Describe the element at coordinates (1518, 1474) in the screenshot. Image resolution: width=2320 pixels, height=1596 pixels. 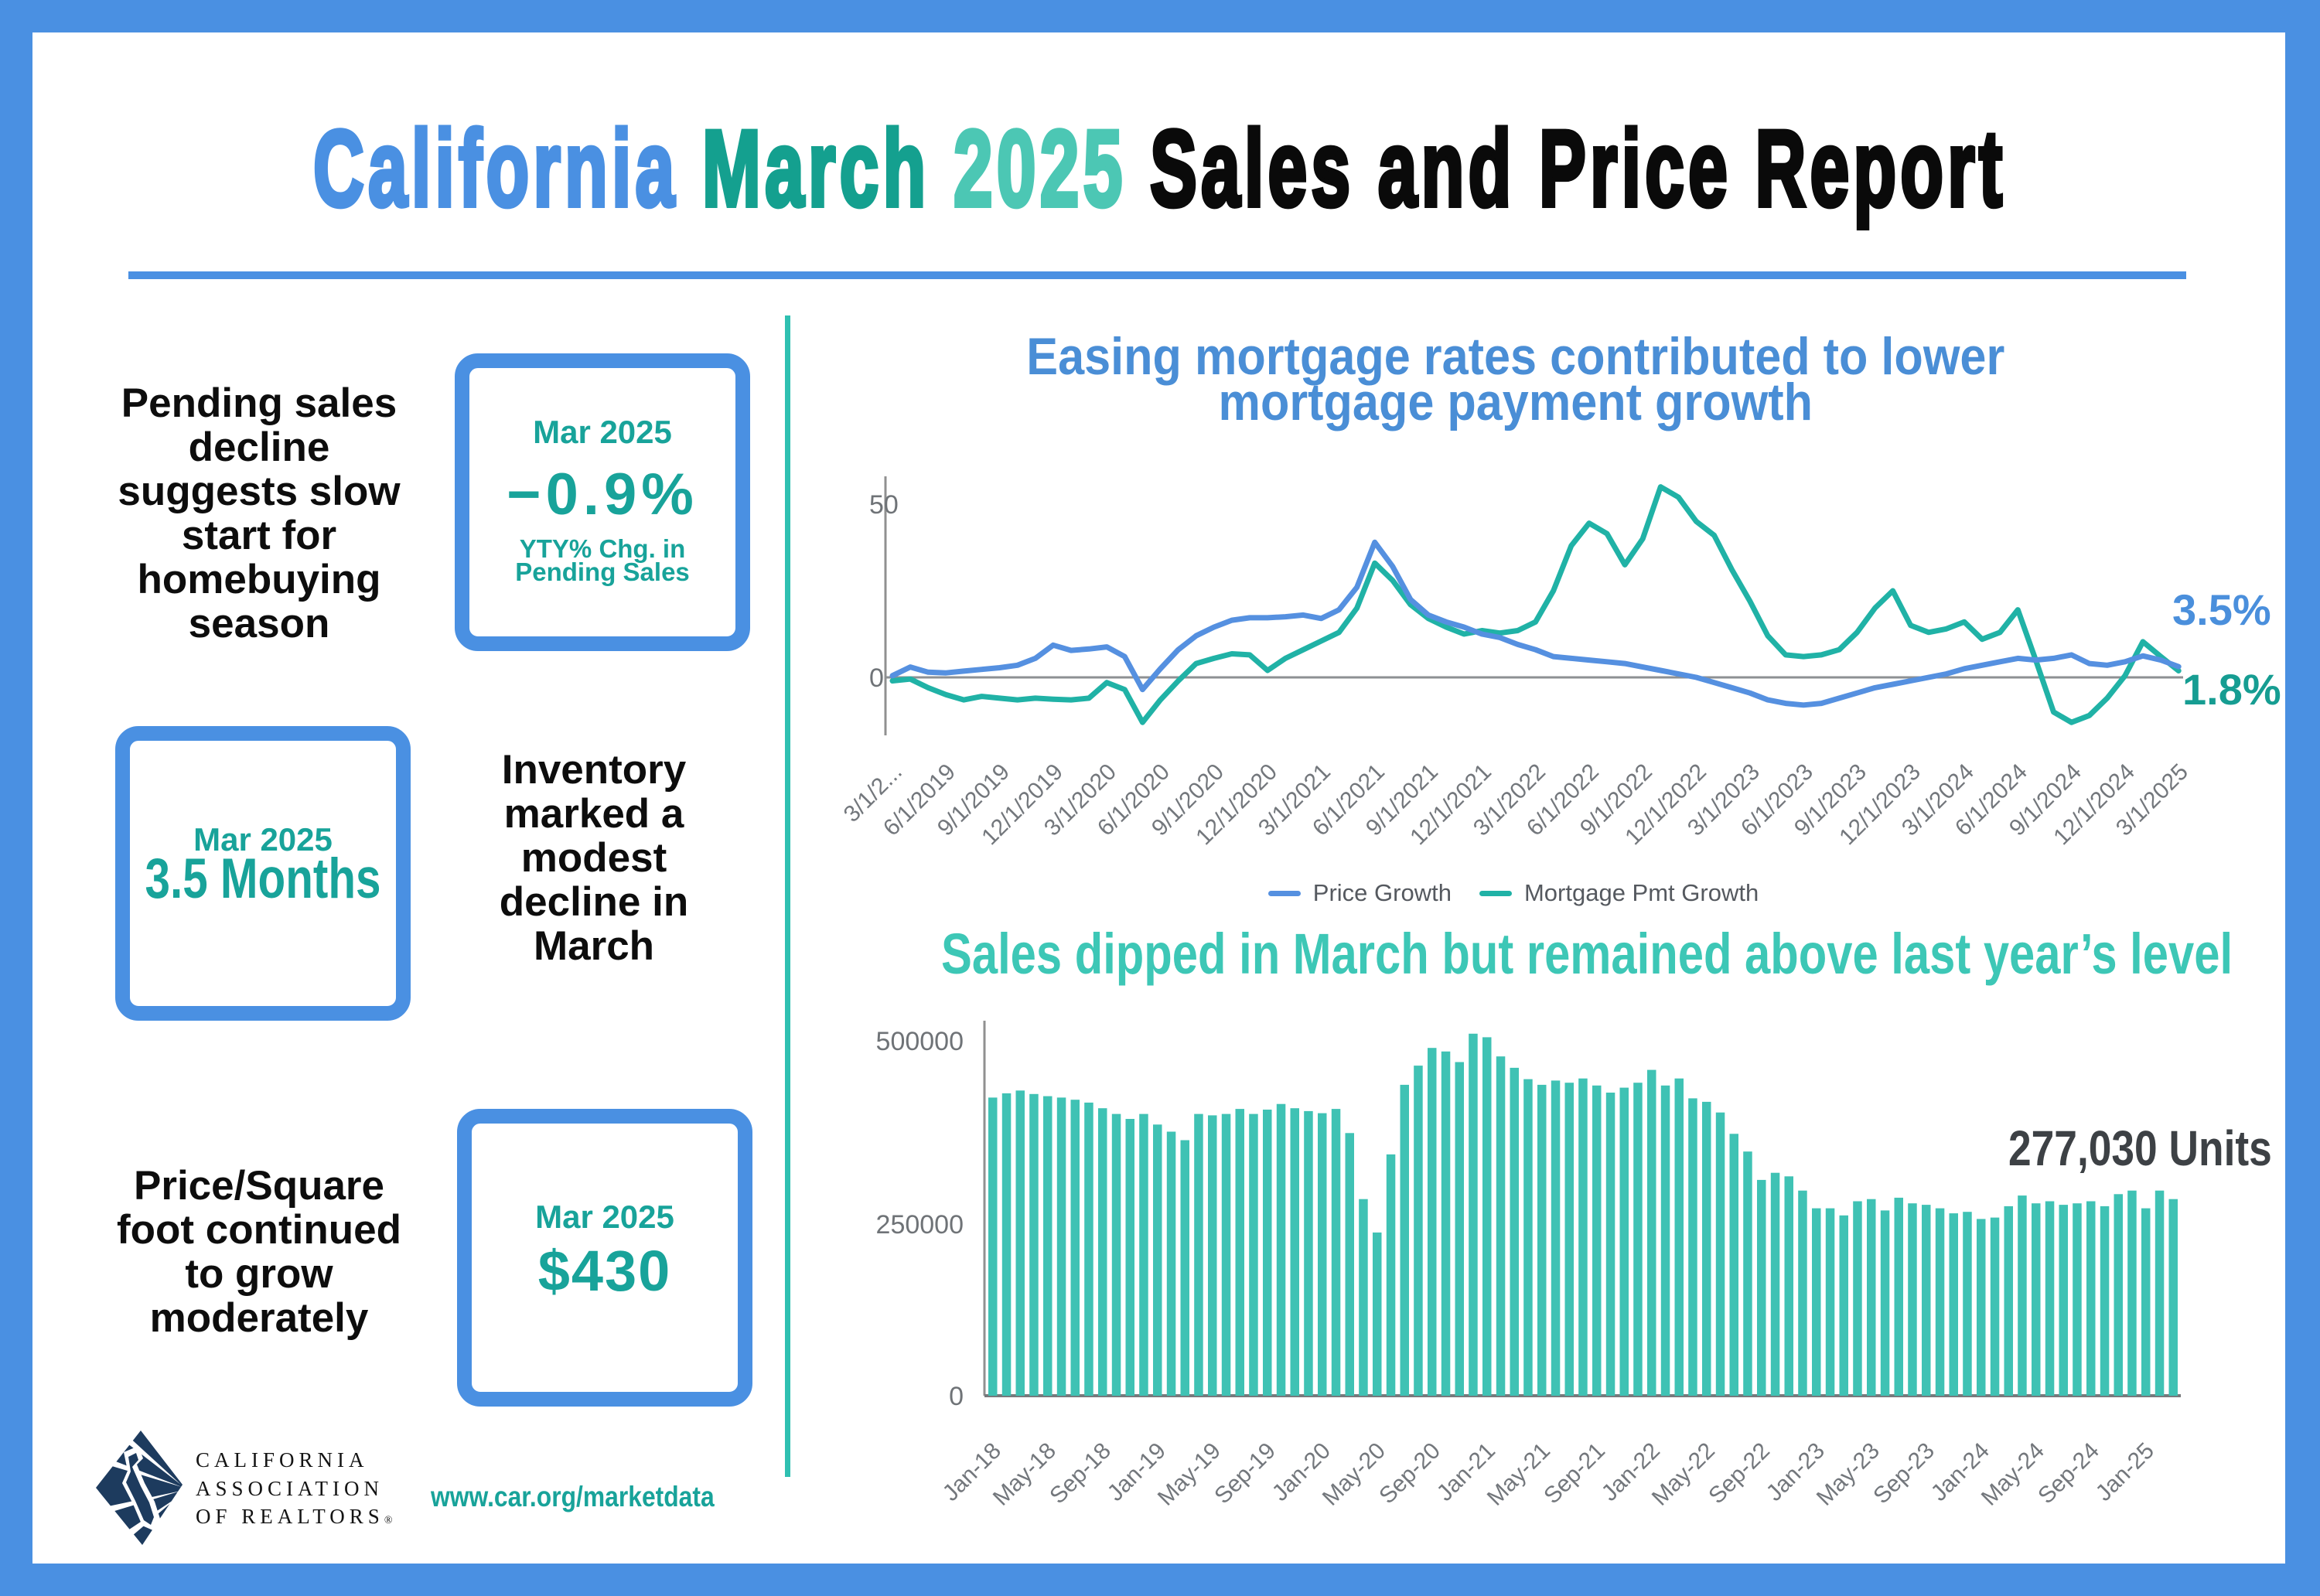
I see `svg-text: May-21` at that location.